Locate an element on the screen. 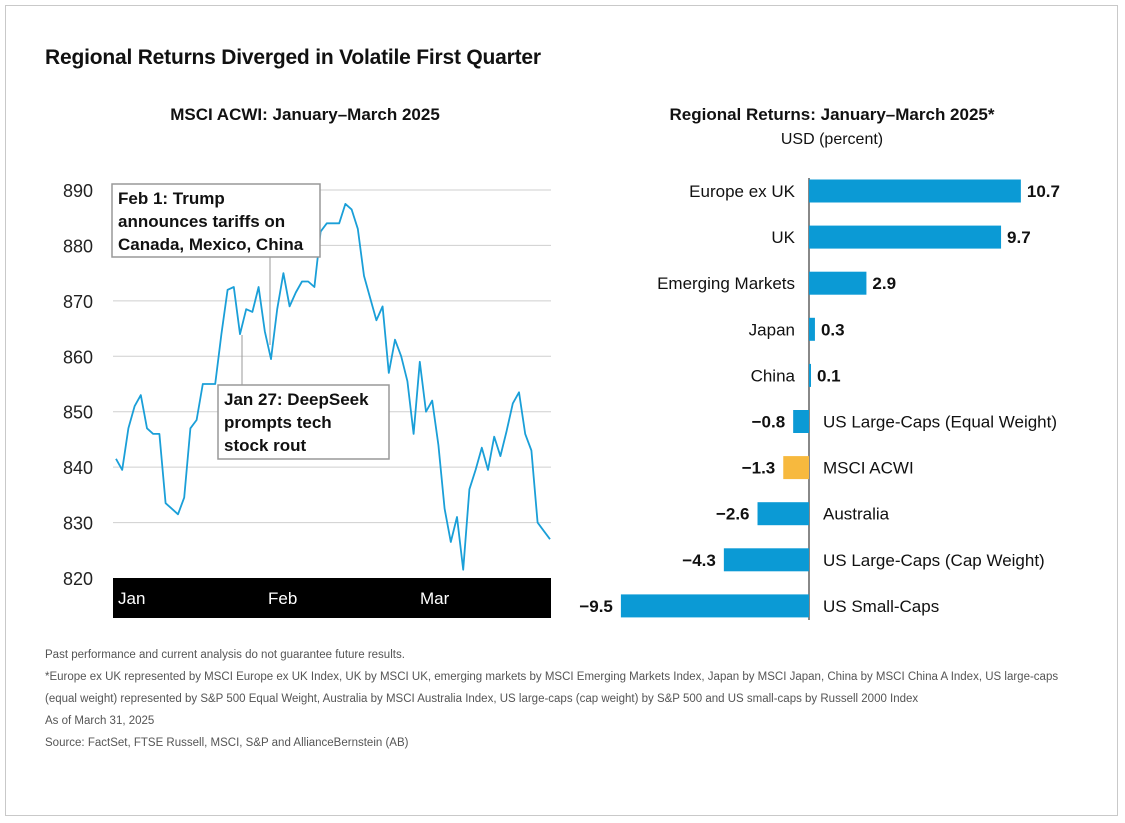 The image size is (1125, 823). value-label-us-large-caps-cap-weight: −4.3 is located at coordinates (699, 560).